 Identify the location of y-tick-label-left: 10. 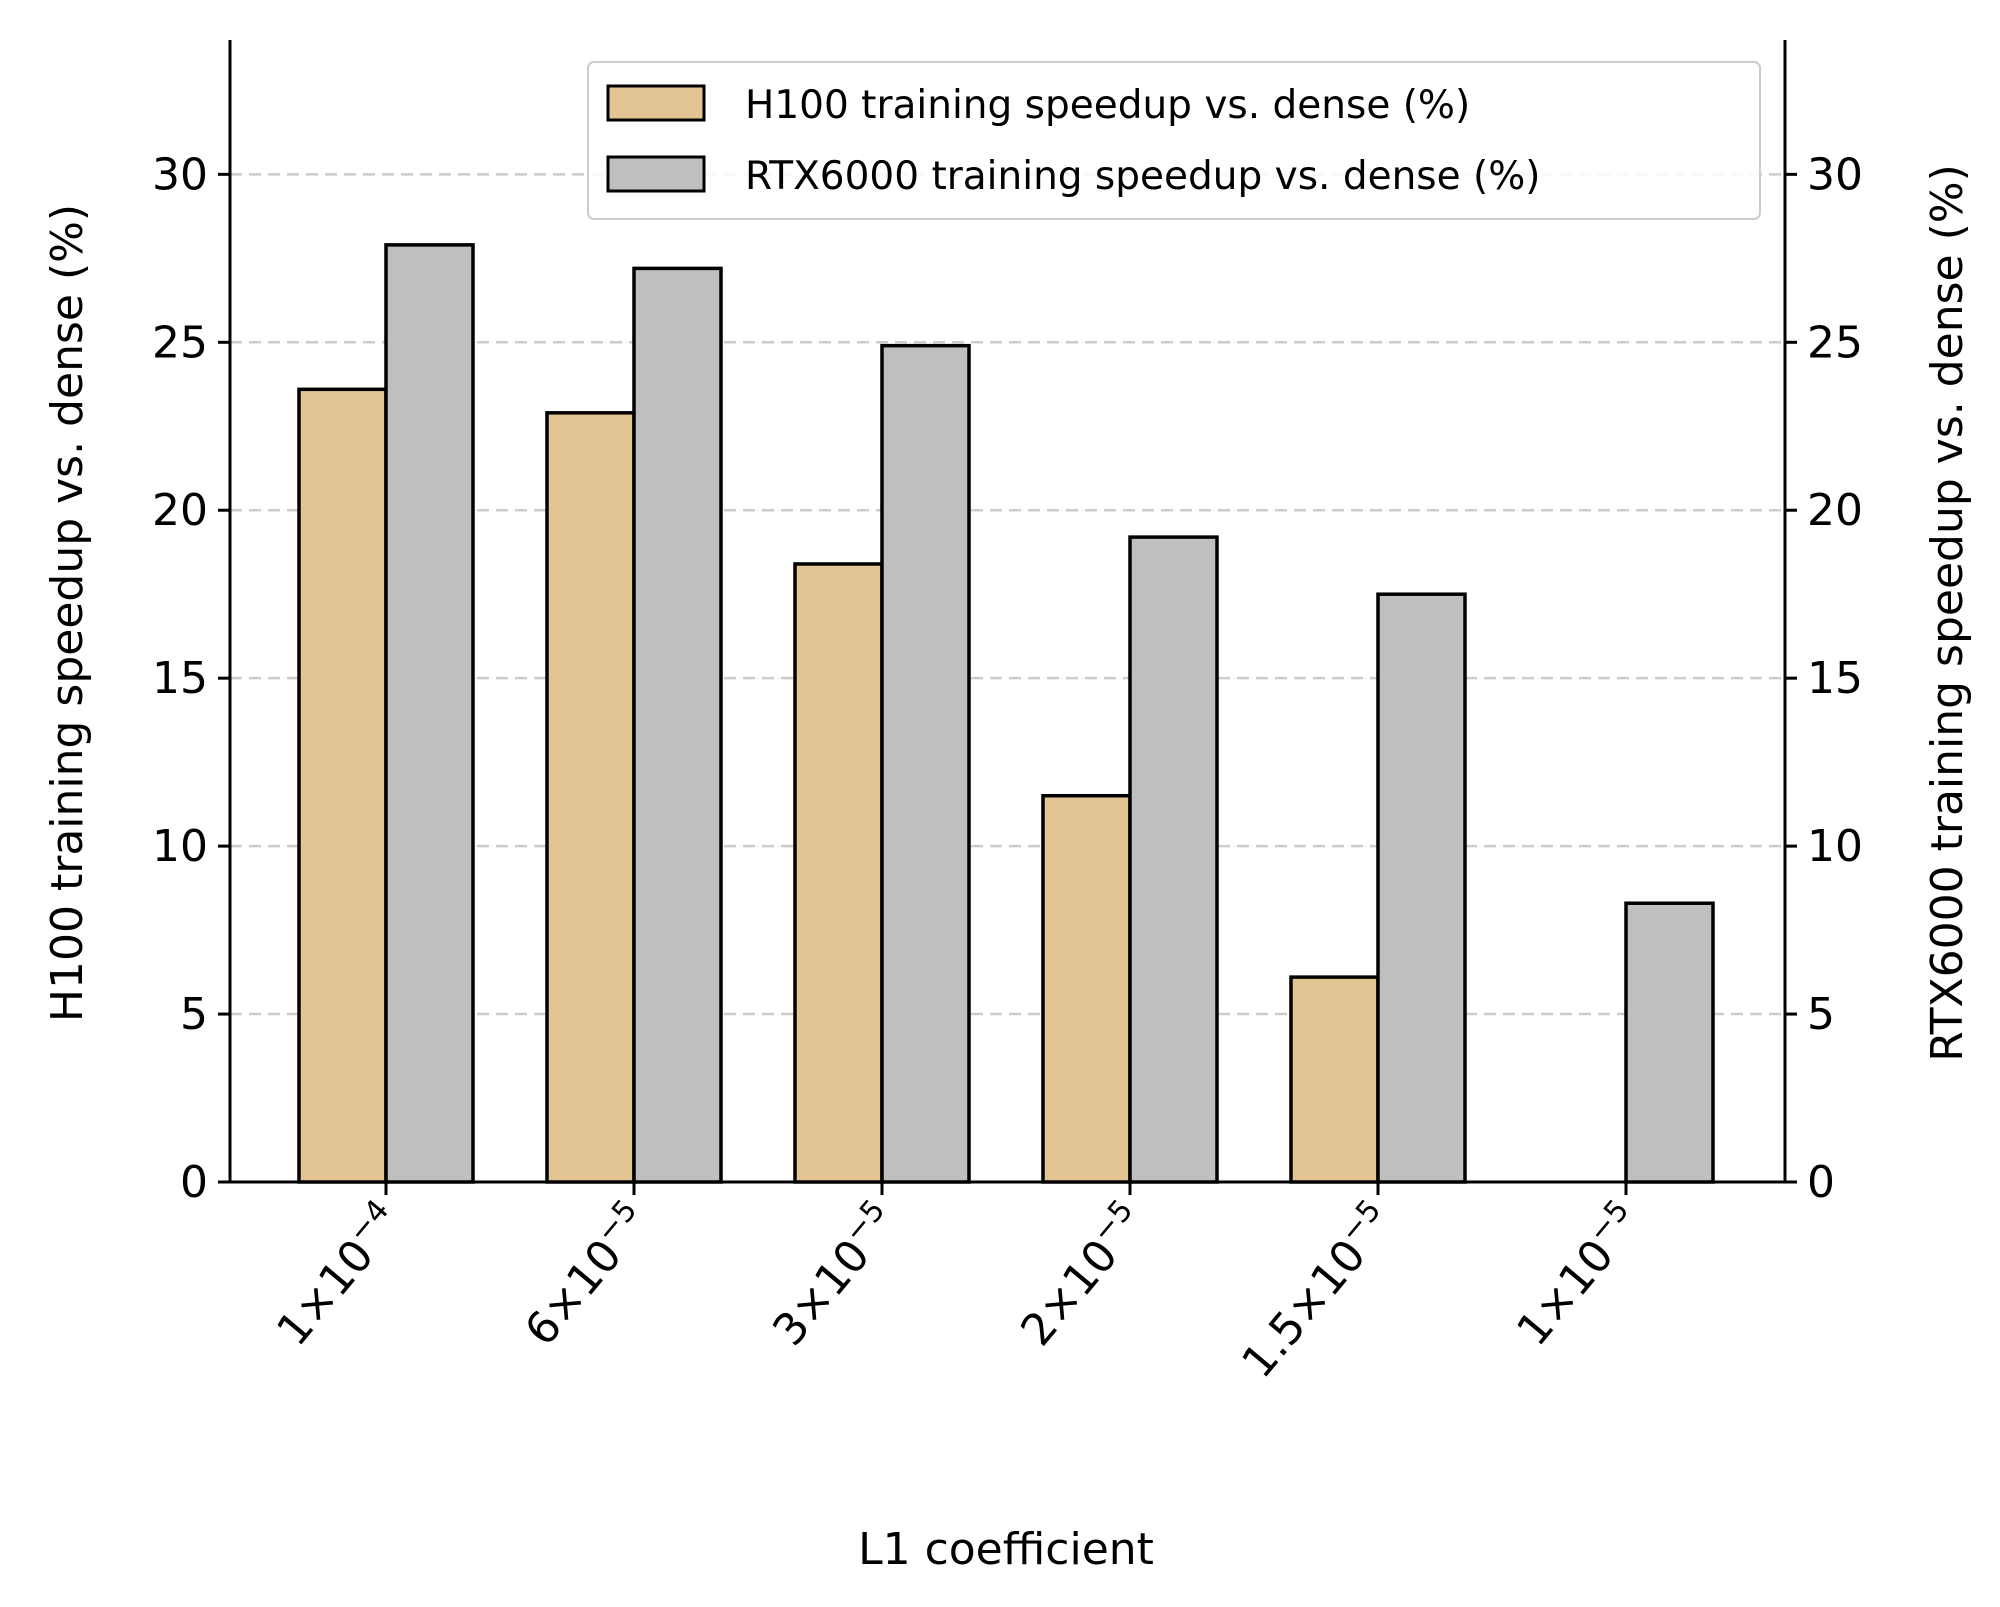
(180, 846).